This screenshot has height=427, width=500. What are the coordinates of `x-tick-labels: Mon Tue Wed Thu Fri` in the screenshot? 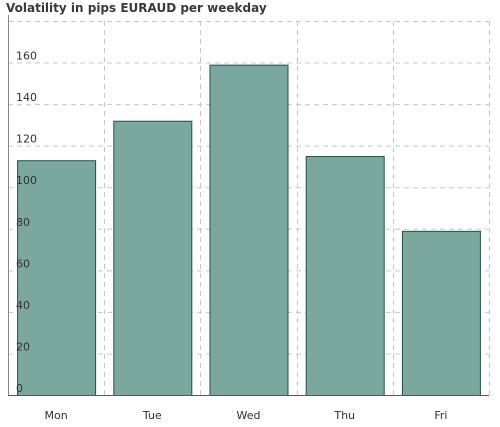 It's located at (245, 415).